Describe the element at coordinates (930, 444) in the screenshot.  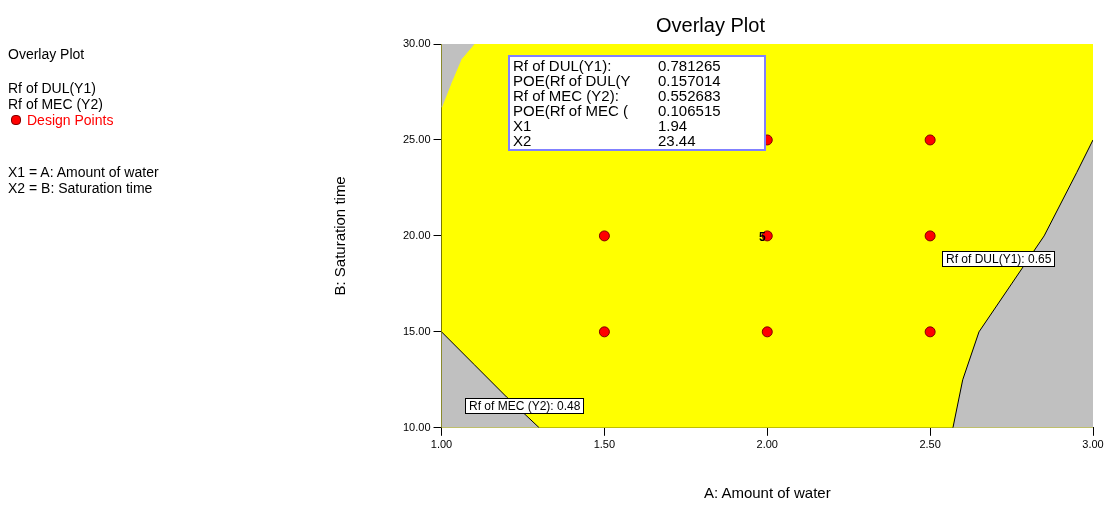
I see `x-tick-label: 2.50` at that location.